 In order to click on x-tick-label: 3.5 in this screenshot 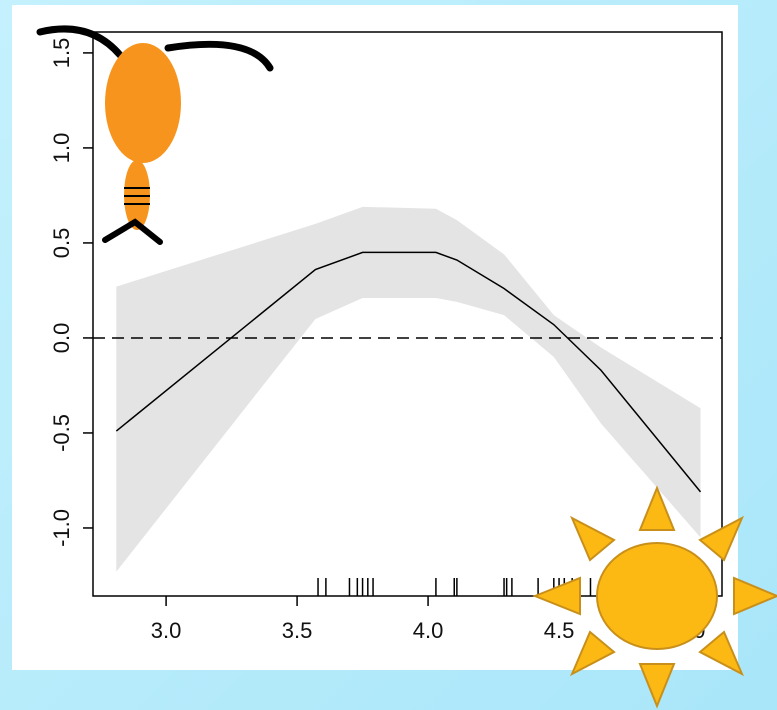, I will do `click(297, 630)`.